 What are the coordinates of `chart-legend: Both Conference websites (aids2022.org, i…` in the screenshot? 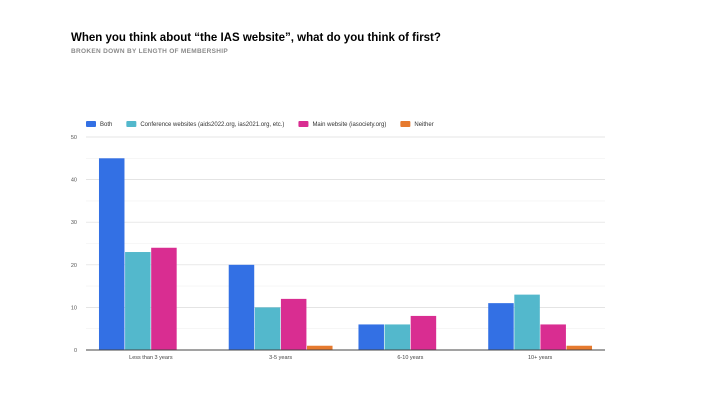 It's located at (260, 124).